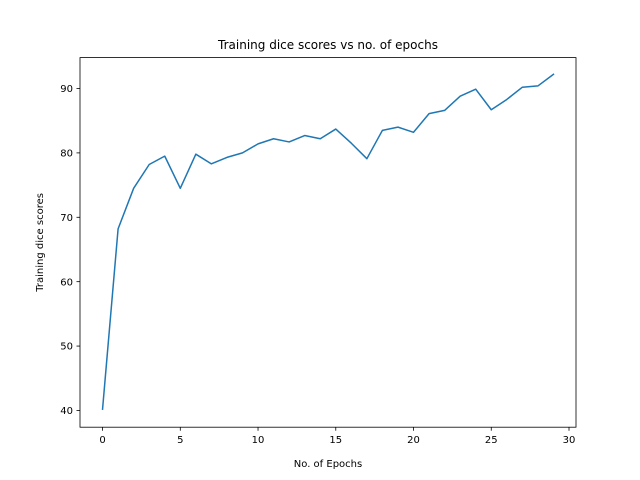  I want to click on y-tick-label: 40, so click(66, 411).